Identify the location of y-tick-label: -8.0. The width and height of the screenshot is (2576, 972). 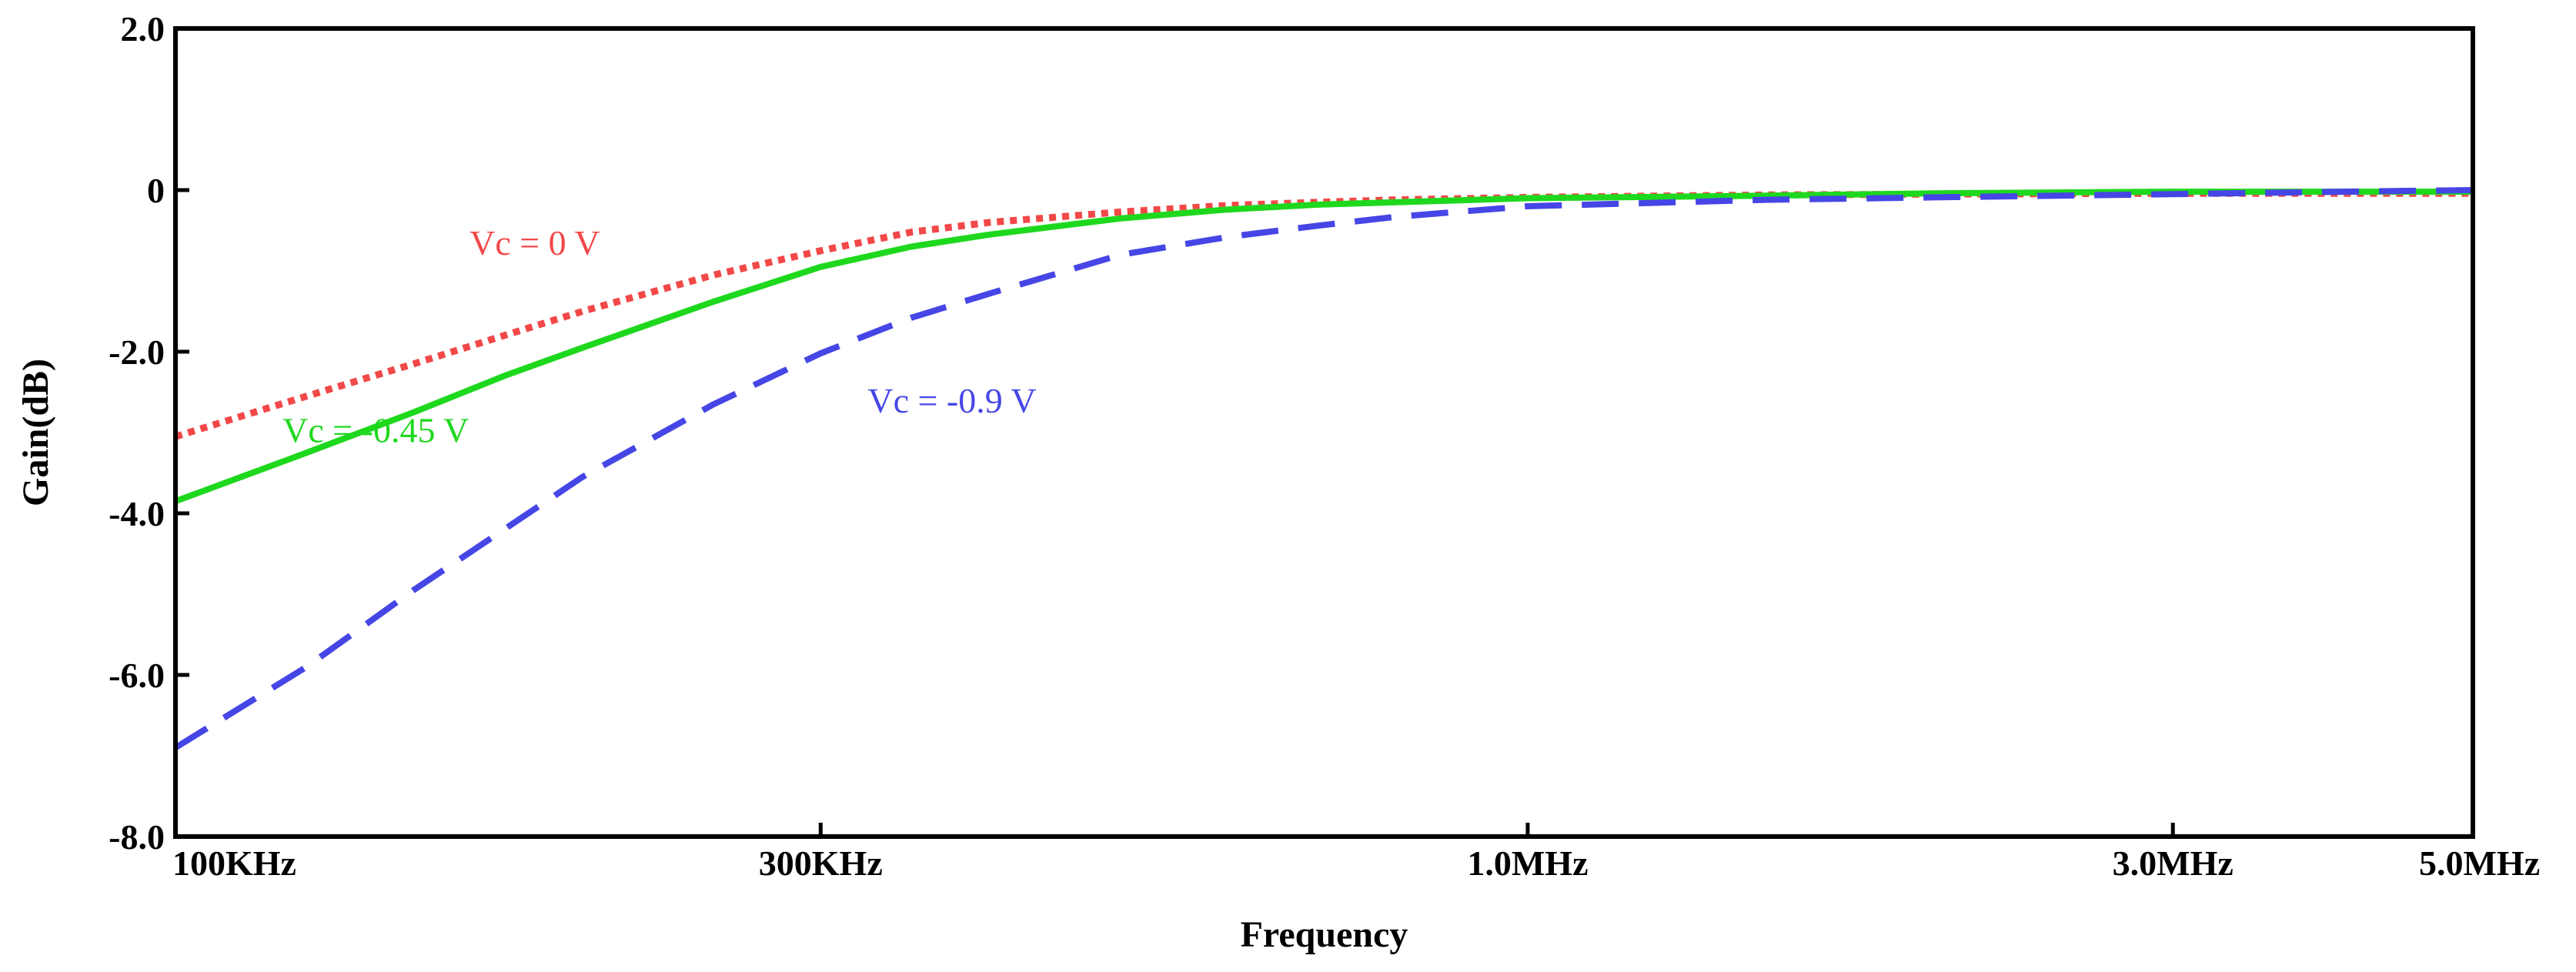
(137, 837).